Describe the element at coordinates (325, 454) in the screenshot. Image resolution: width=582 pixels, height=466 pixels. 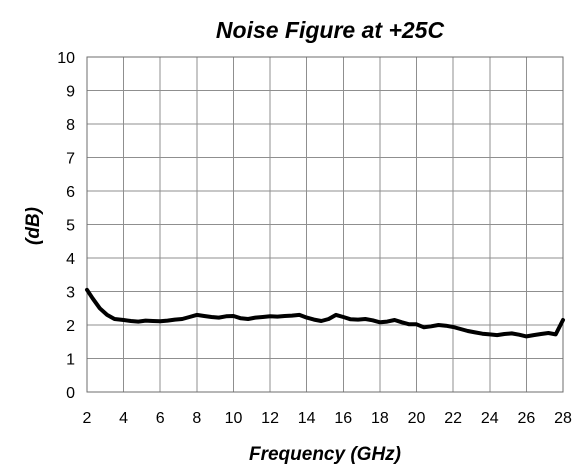
I see `x-axis-label: Frequency (GHz)` at that location.